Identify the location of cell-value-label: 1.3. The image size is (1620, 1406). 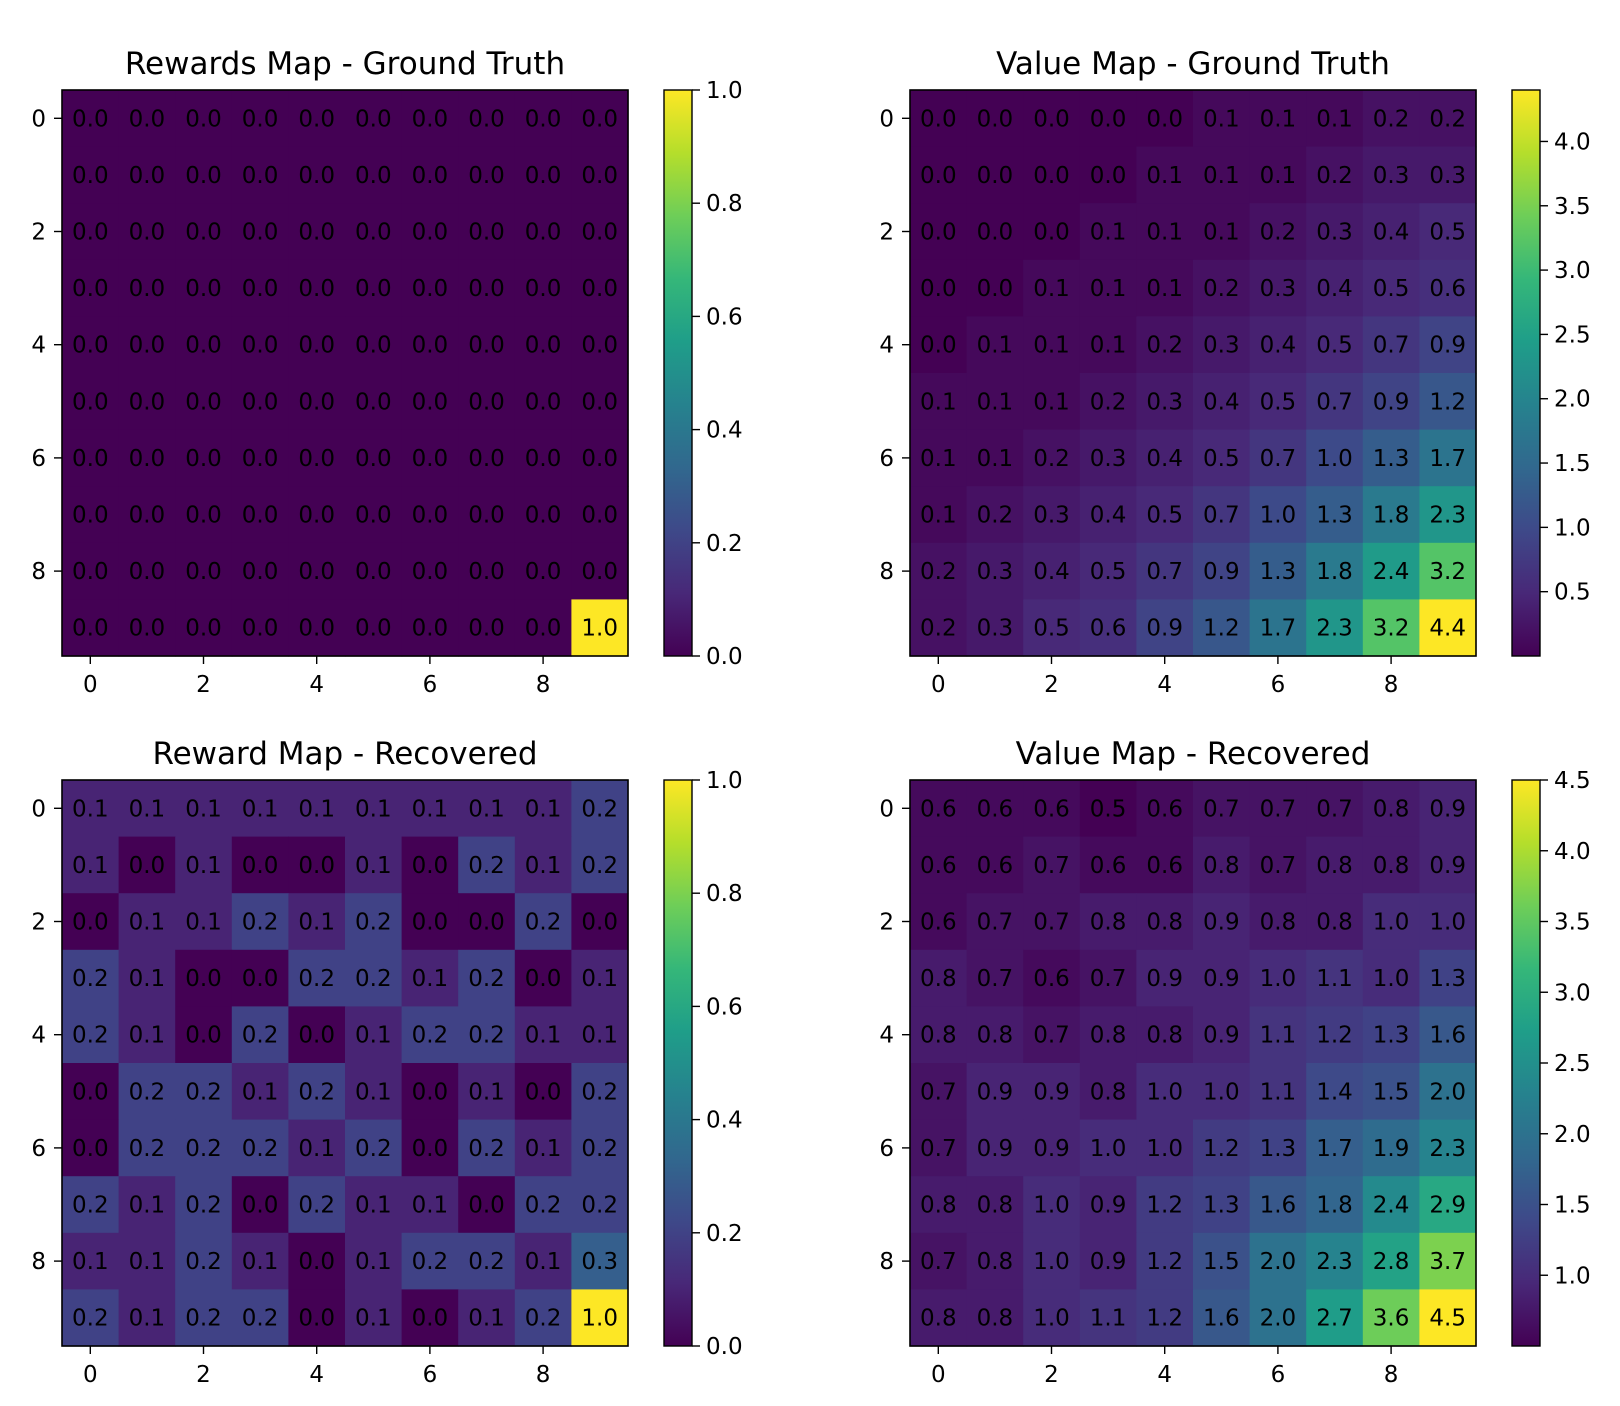
(1221, 1206).